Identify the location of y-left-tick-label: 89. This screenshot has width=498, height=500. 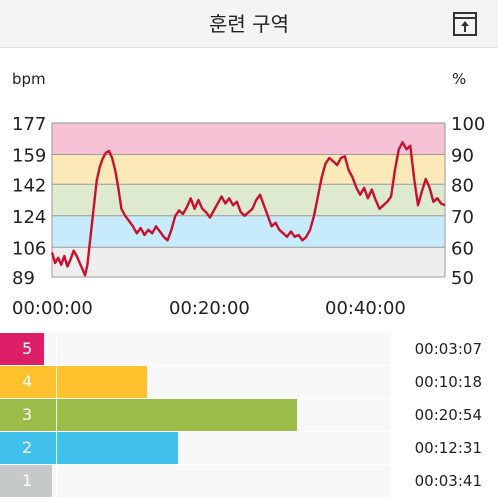
(23, 278).